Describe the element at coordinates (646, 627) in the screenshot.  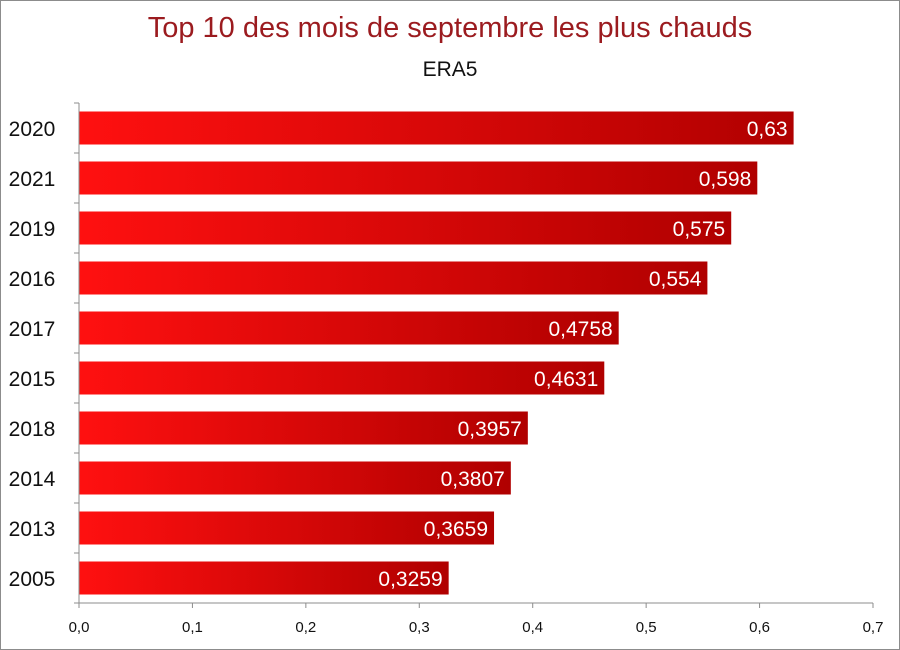
I see `x-tick-label: 0,5` at that location.